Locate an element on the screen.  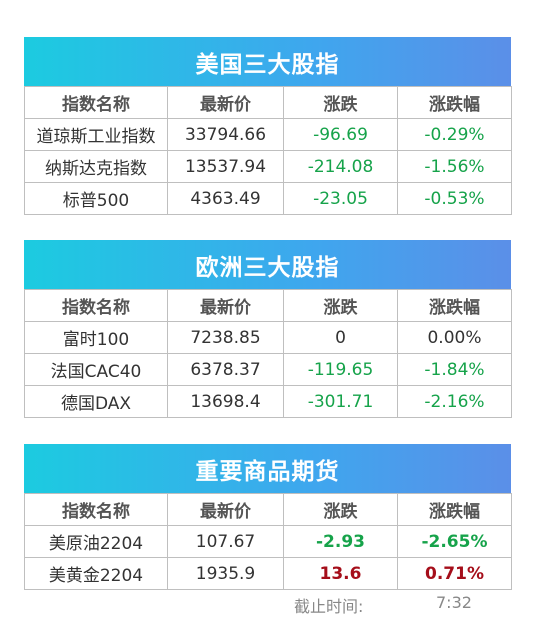
table-row: 富时100 7238.85 0 0.00% is located at coordinates (268, 337).